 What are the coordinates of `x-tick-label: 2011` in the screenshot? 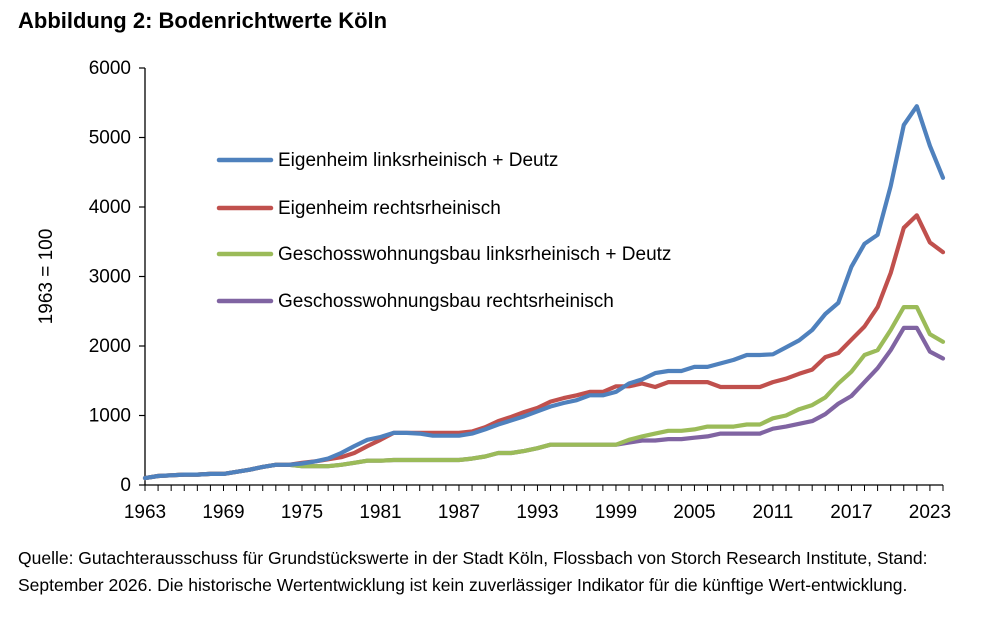 It's located at (773, 512).